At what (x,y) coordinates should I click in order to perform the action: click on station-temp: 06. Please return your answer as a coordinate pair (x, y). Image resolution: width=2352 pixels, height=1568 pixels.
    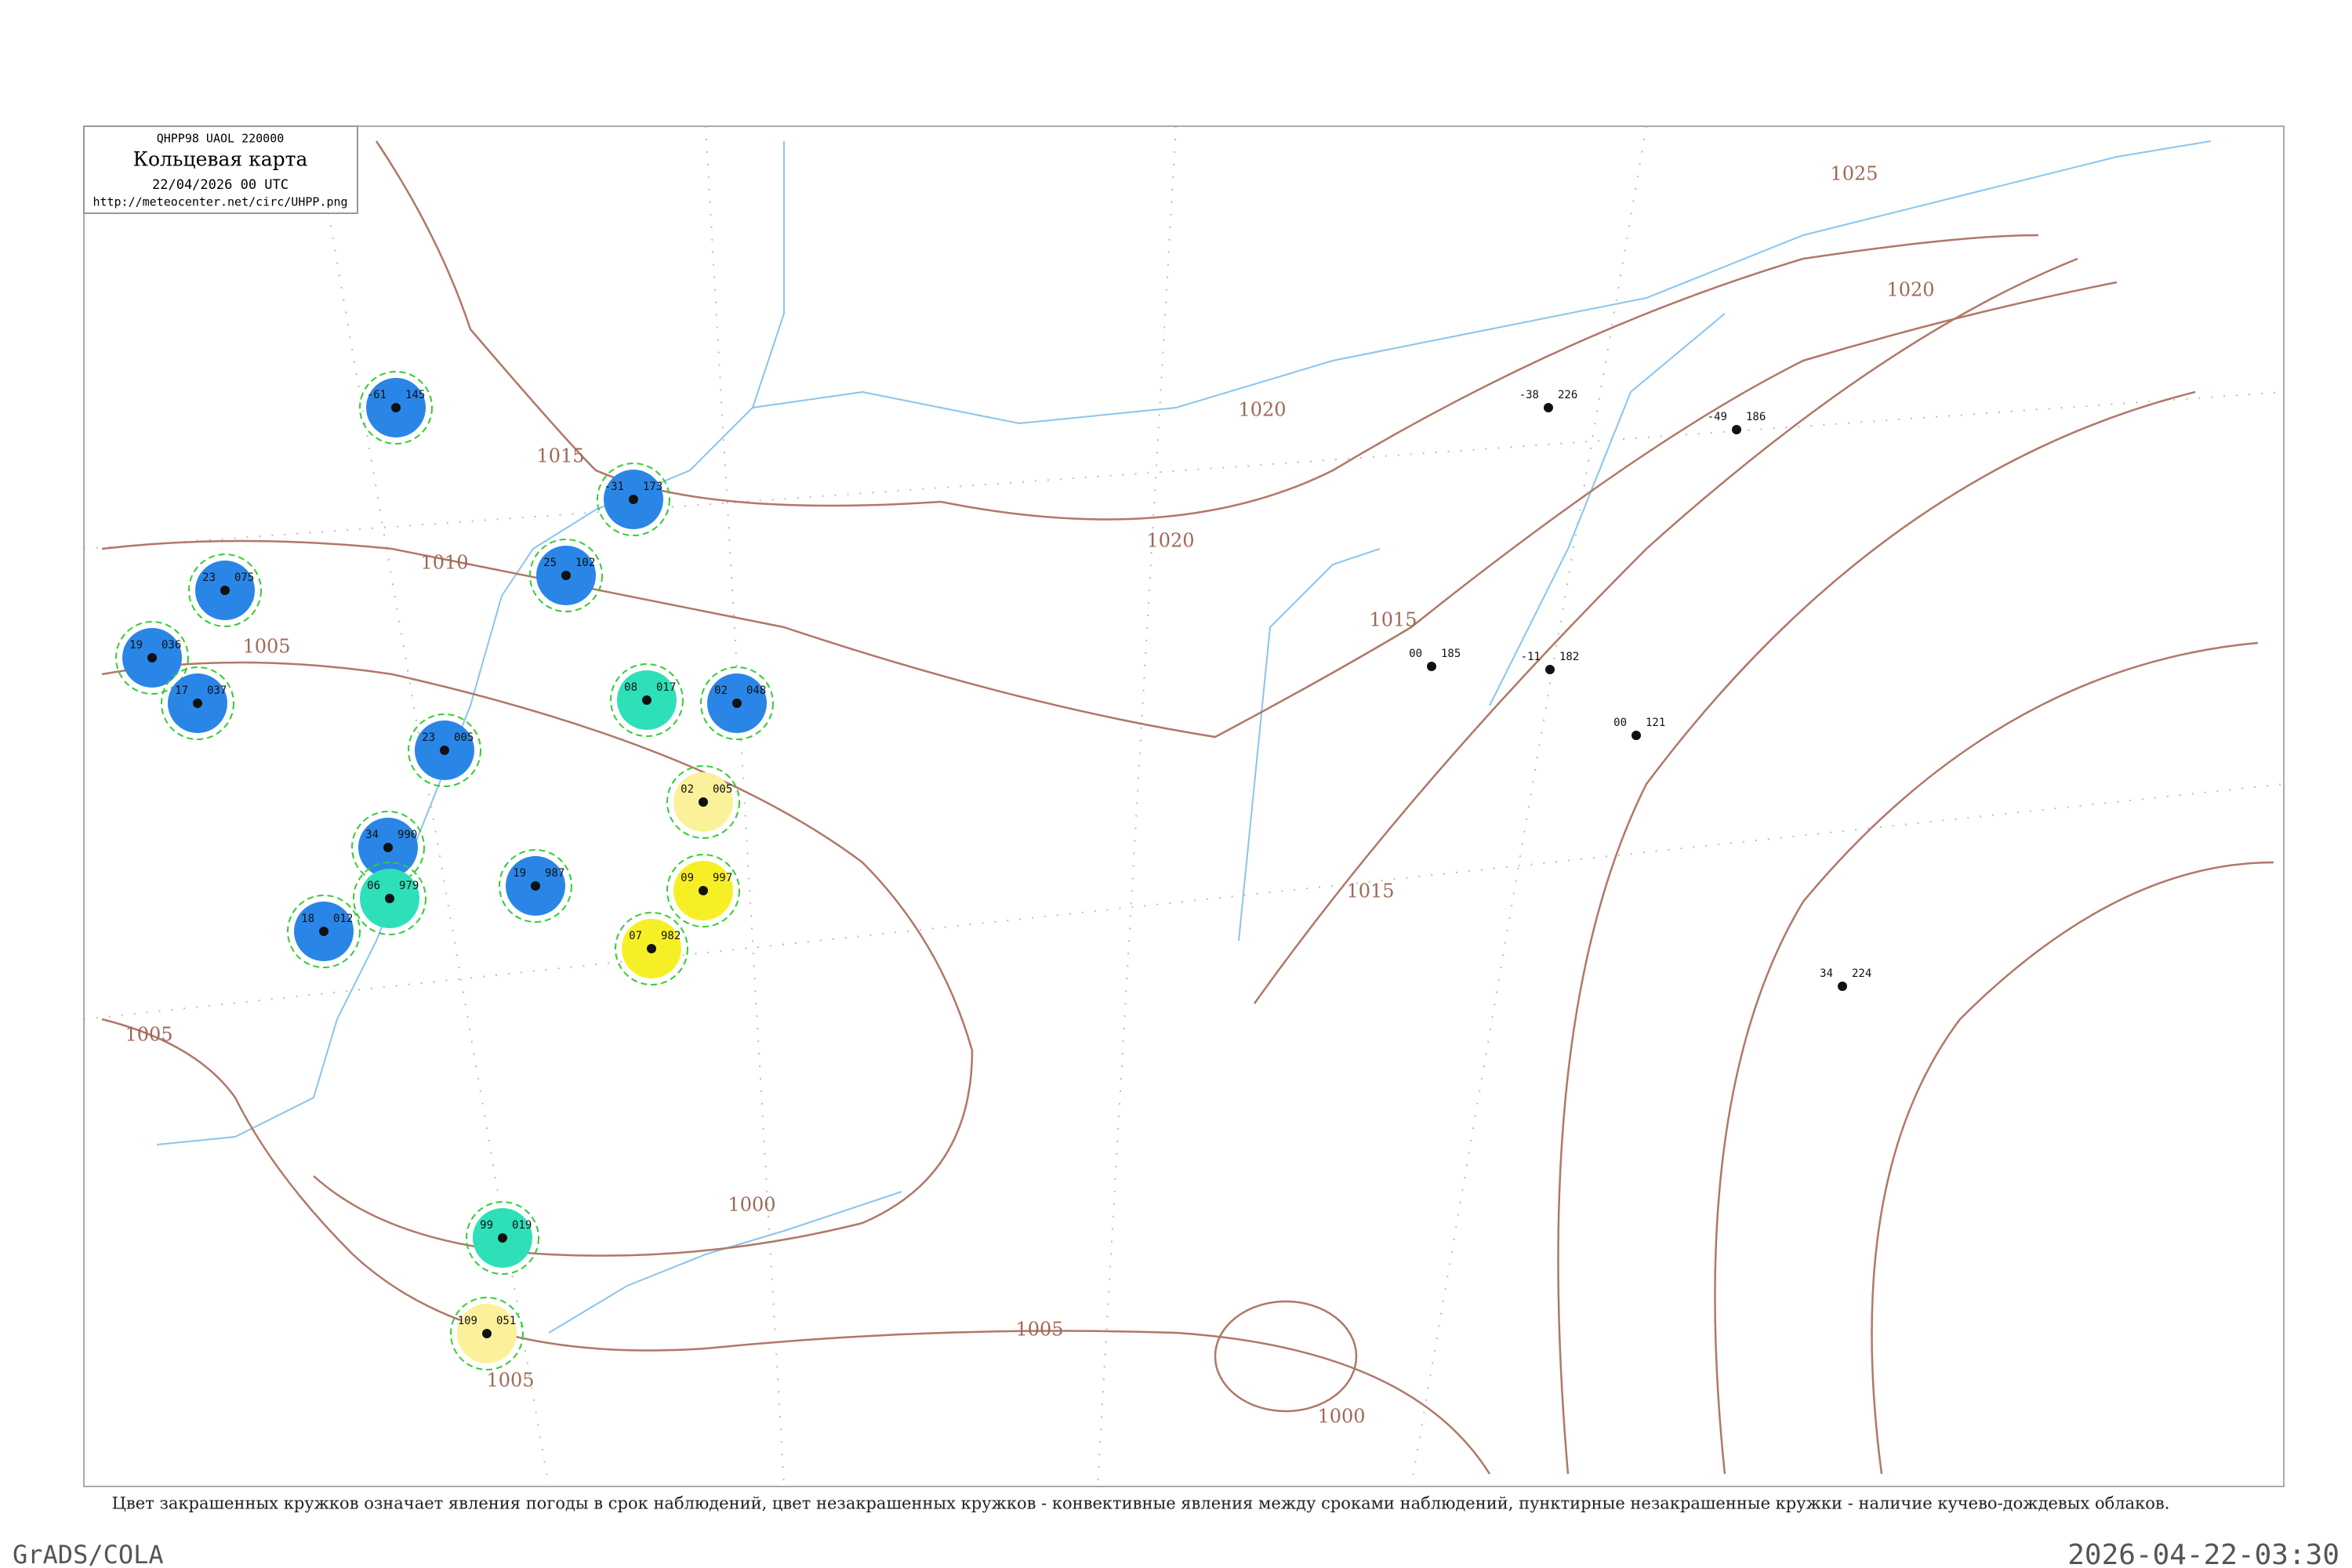
    Looking at the image, I should click on (373, 886).